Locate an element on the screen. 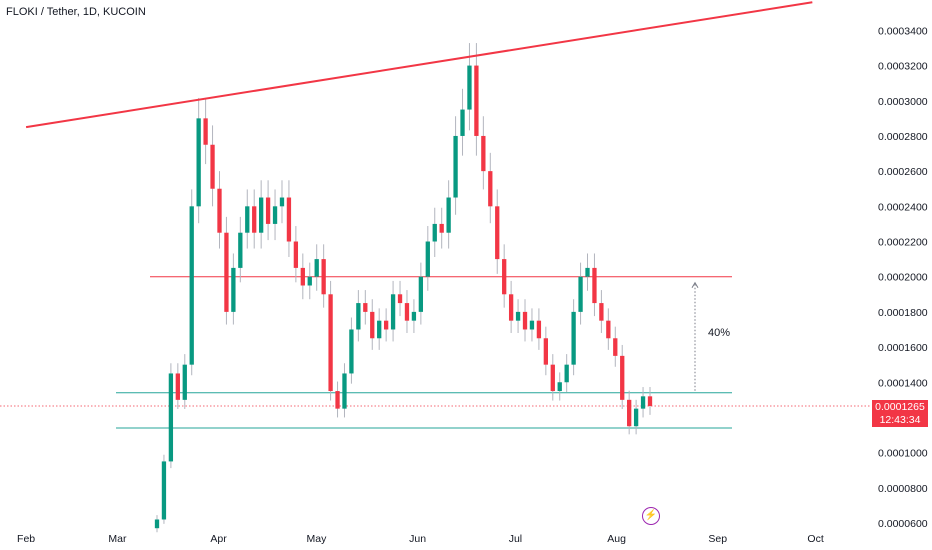 The height and width of the screenshot is (550, 932). chart-title: FLOKI / Tether, 1D, KUCOIN is located at coordinates (76, 12).